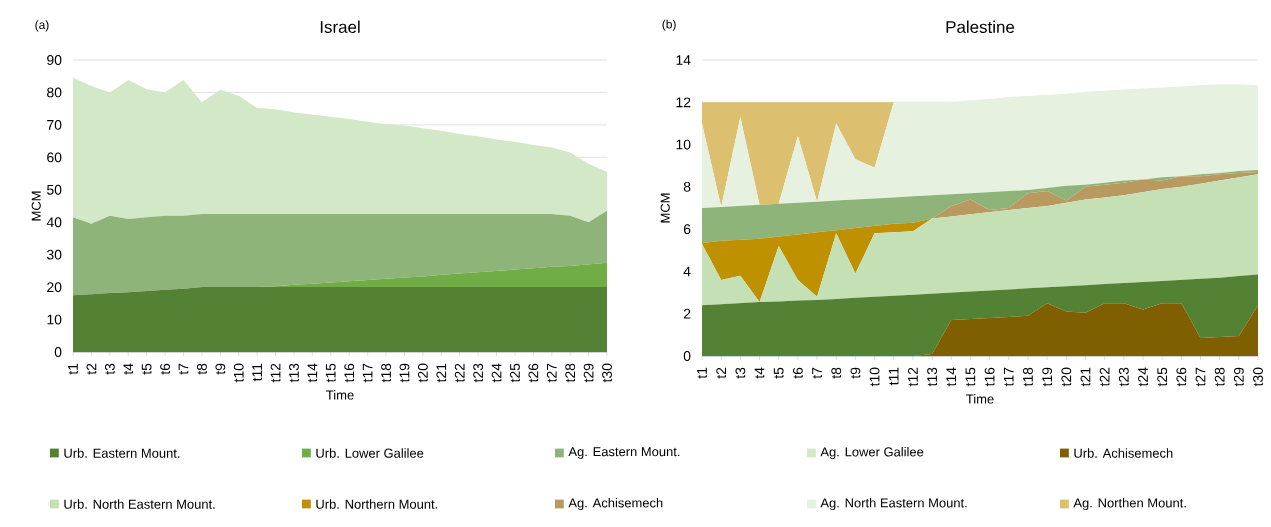 The width and height of the screenshot is (1271, 527). Describe the element at coordinates (42, 26) in the screenshot. I see `text: (a)` at that location.